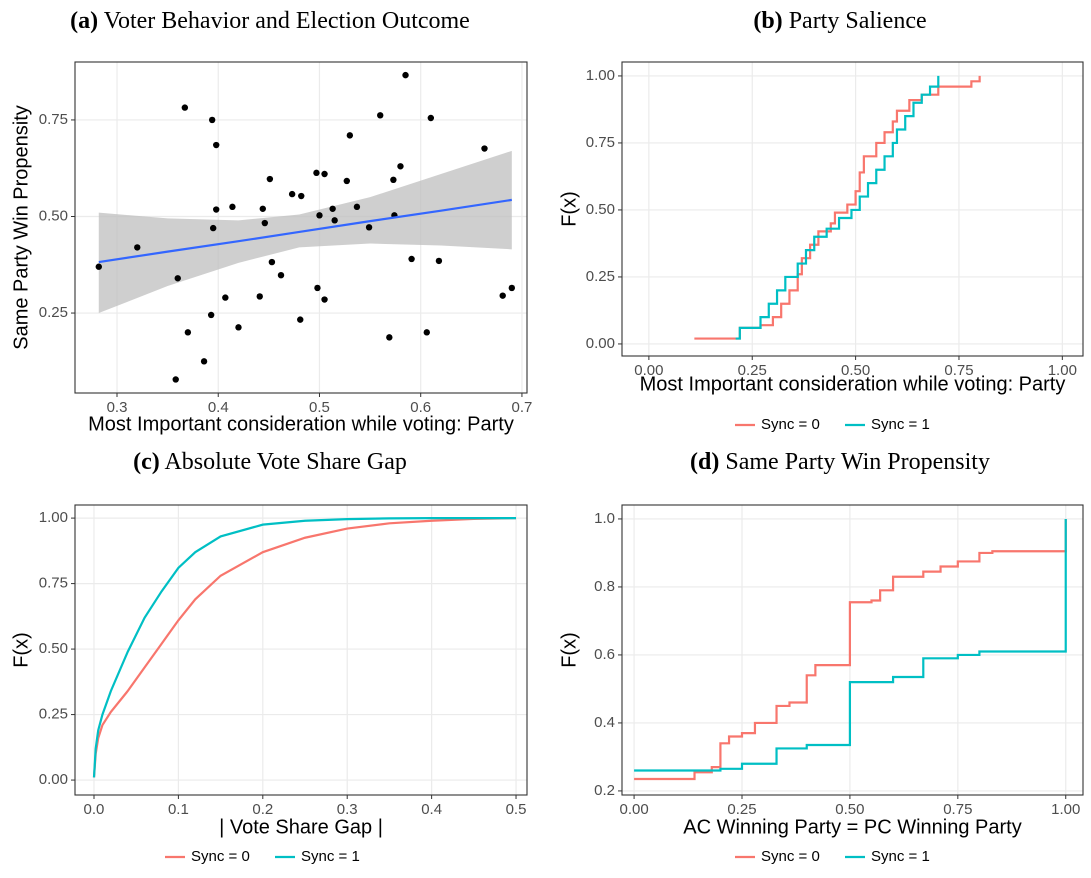  Describe the element at coordinates (301, 827) in the screenshot. I see `x-axis-label: | Vote Share Gap |` at that location.